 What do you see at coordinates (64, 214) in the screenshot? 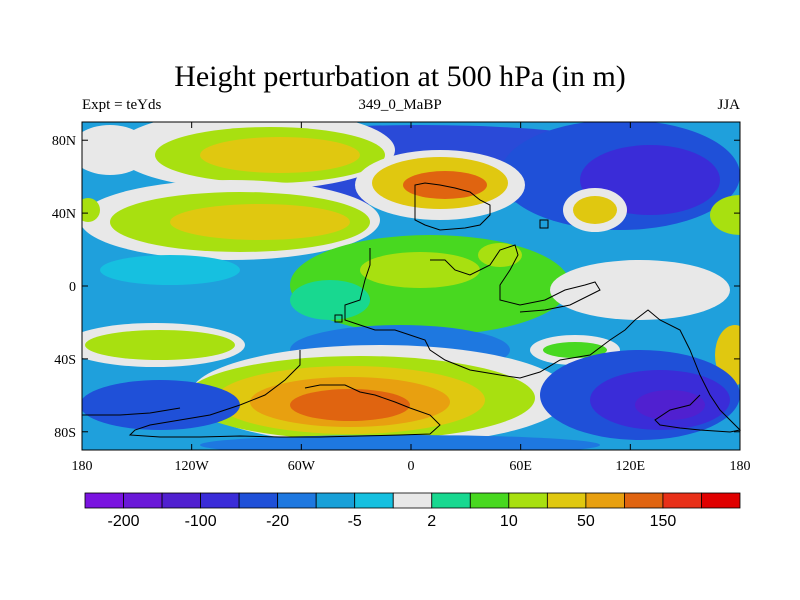
I see `y-tick-label: 40N` at bounding box center [64, 214].